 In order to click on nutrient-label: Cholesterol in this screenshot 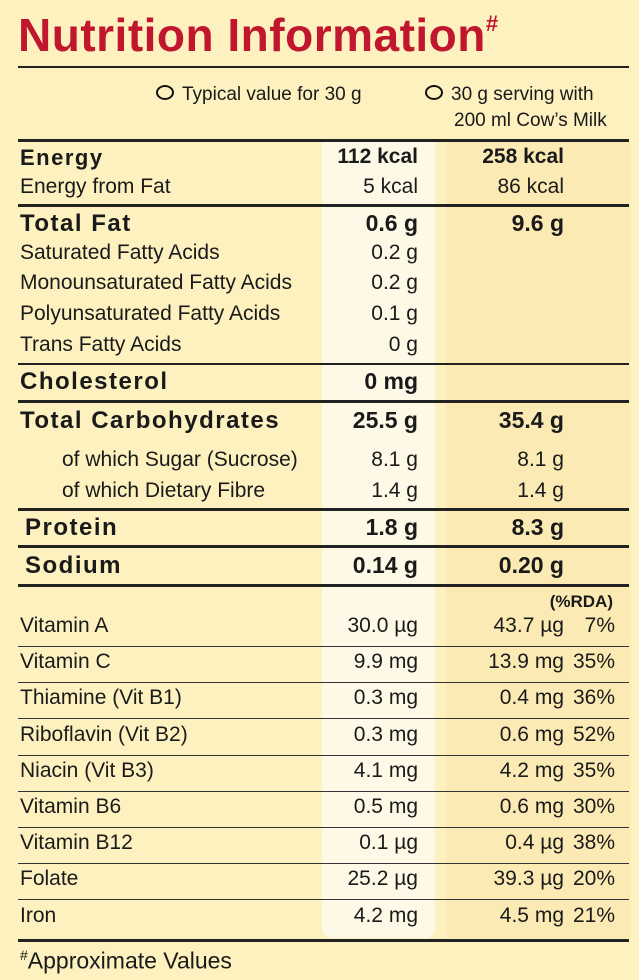, I will do `click(94, 381)`.